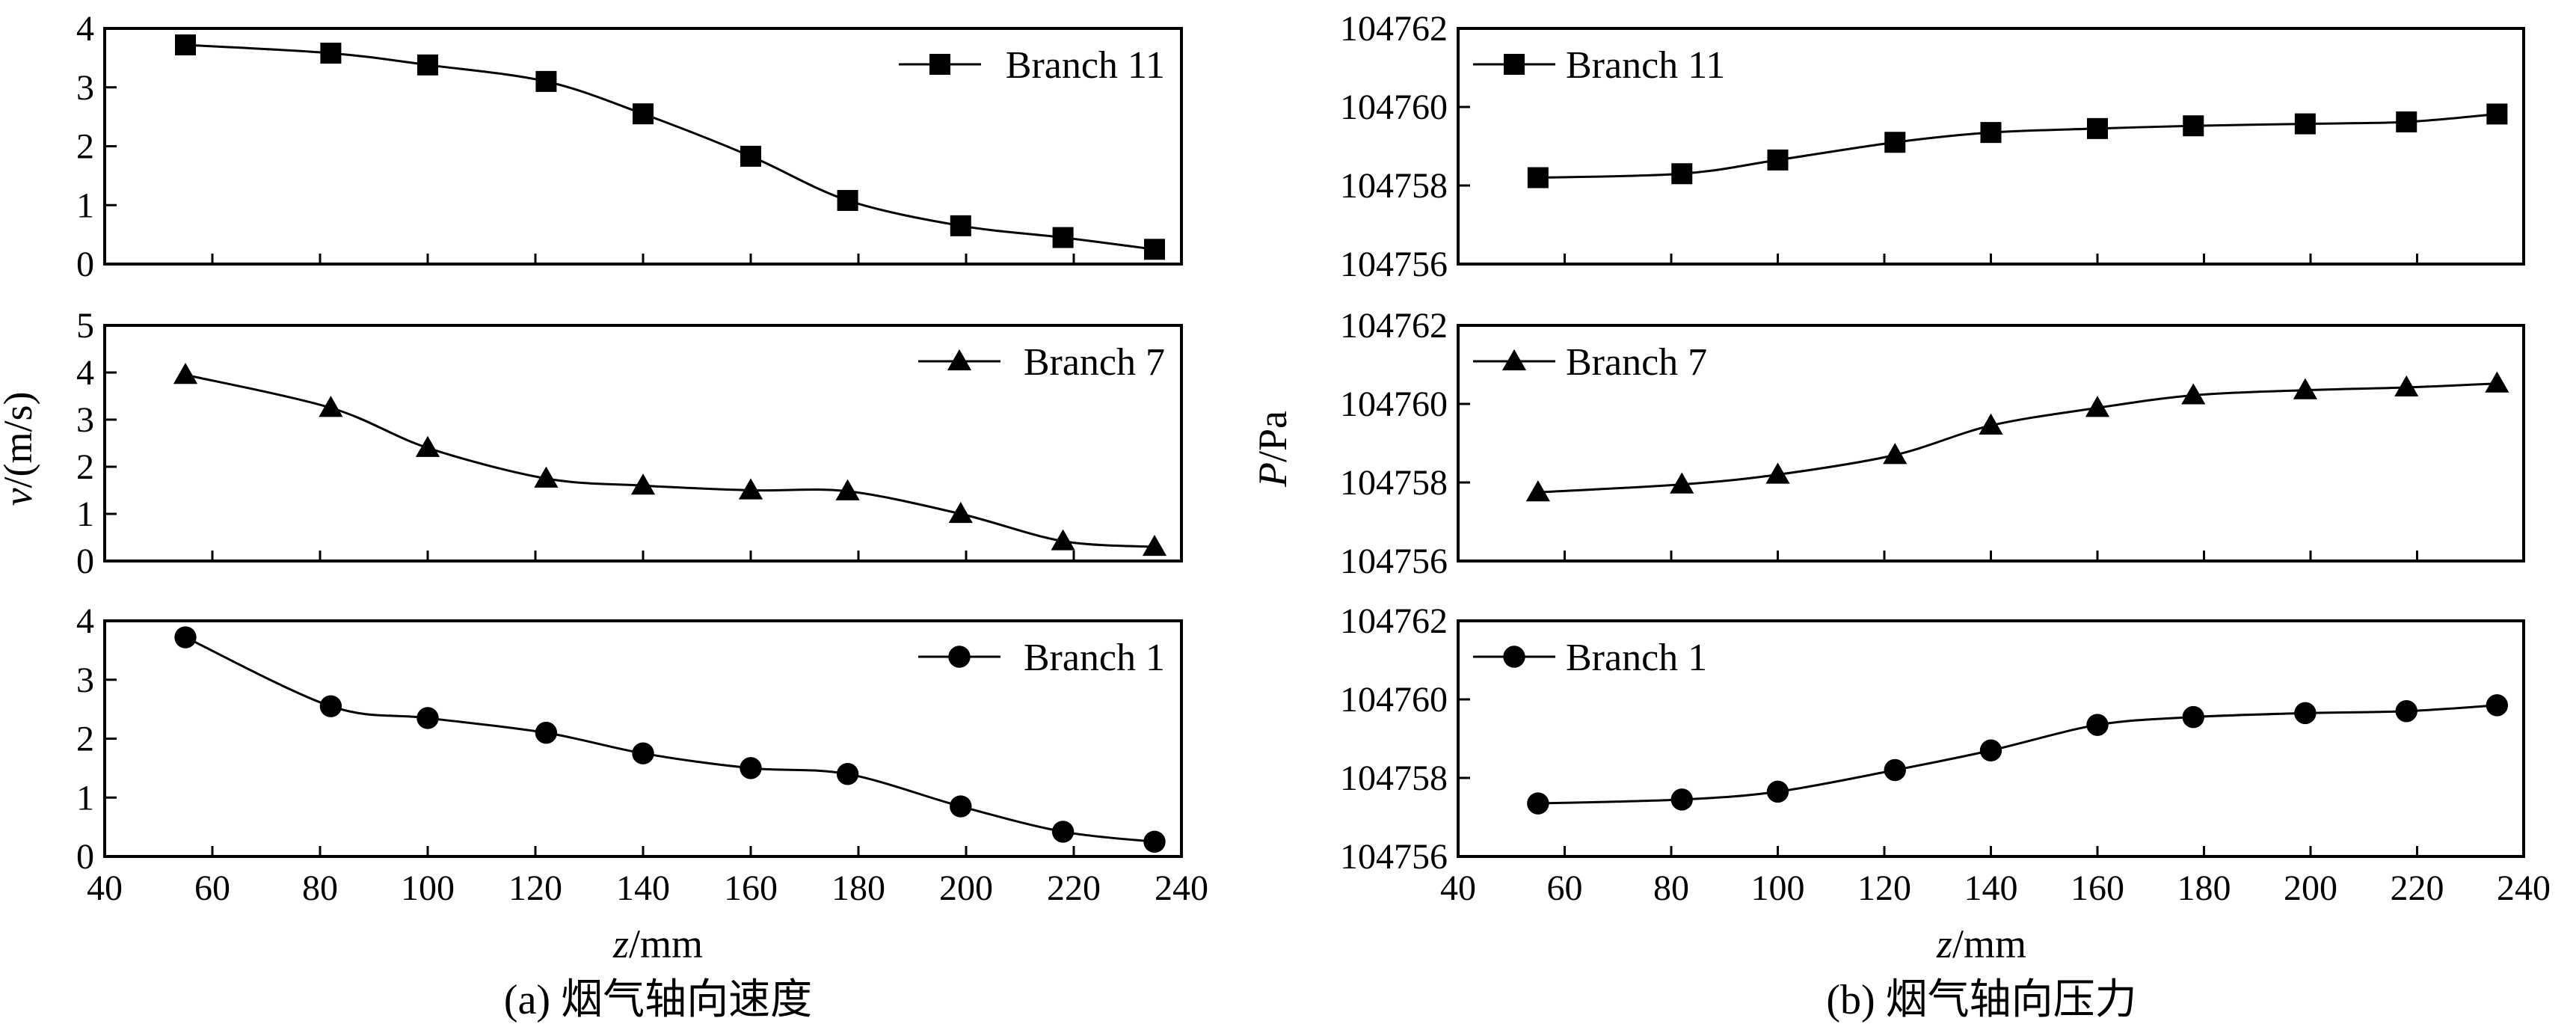 Image resolution: width=2576 pixels, height=1030 pixels. What do you see at coordinates (1085, 65) in the screenshot?
I see `legend-label: Branch 11` at bounding box center [1085, 65].